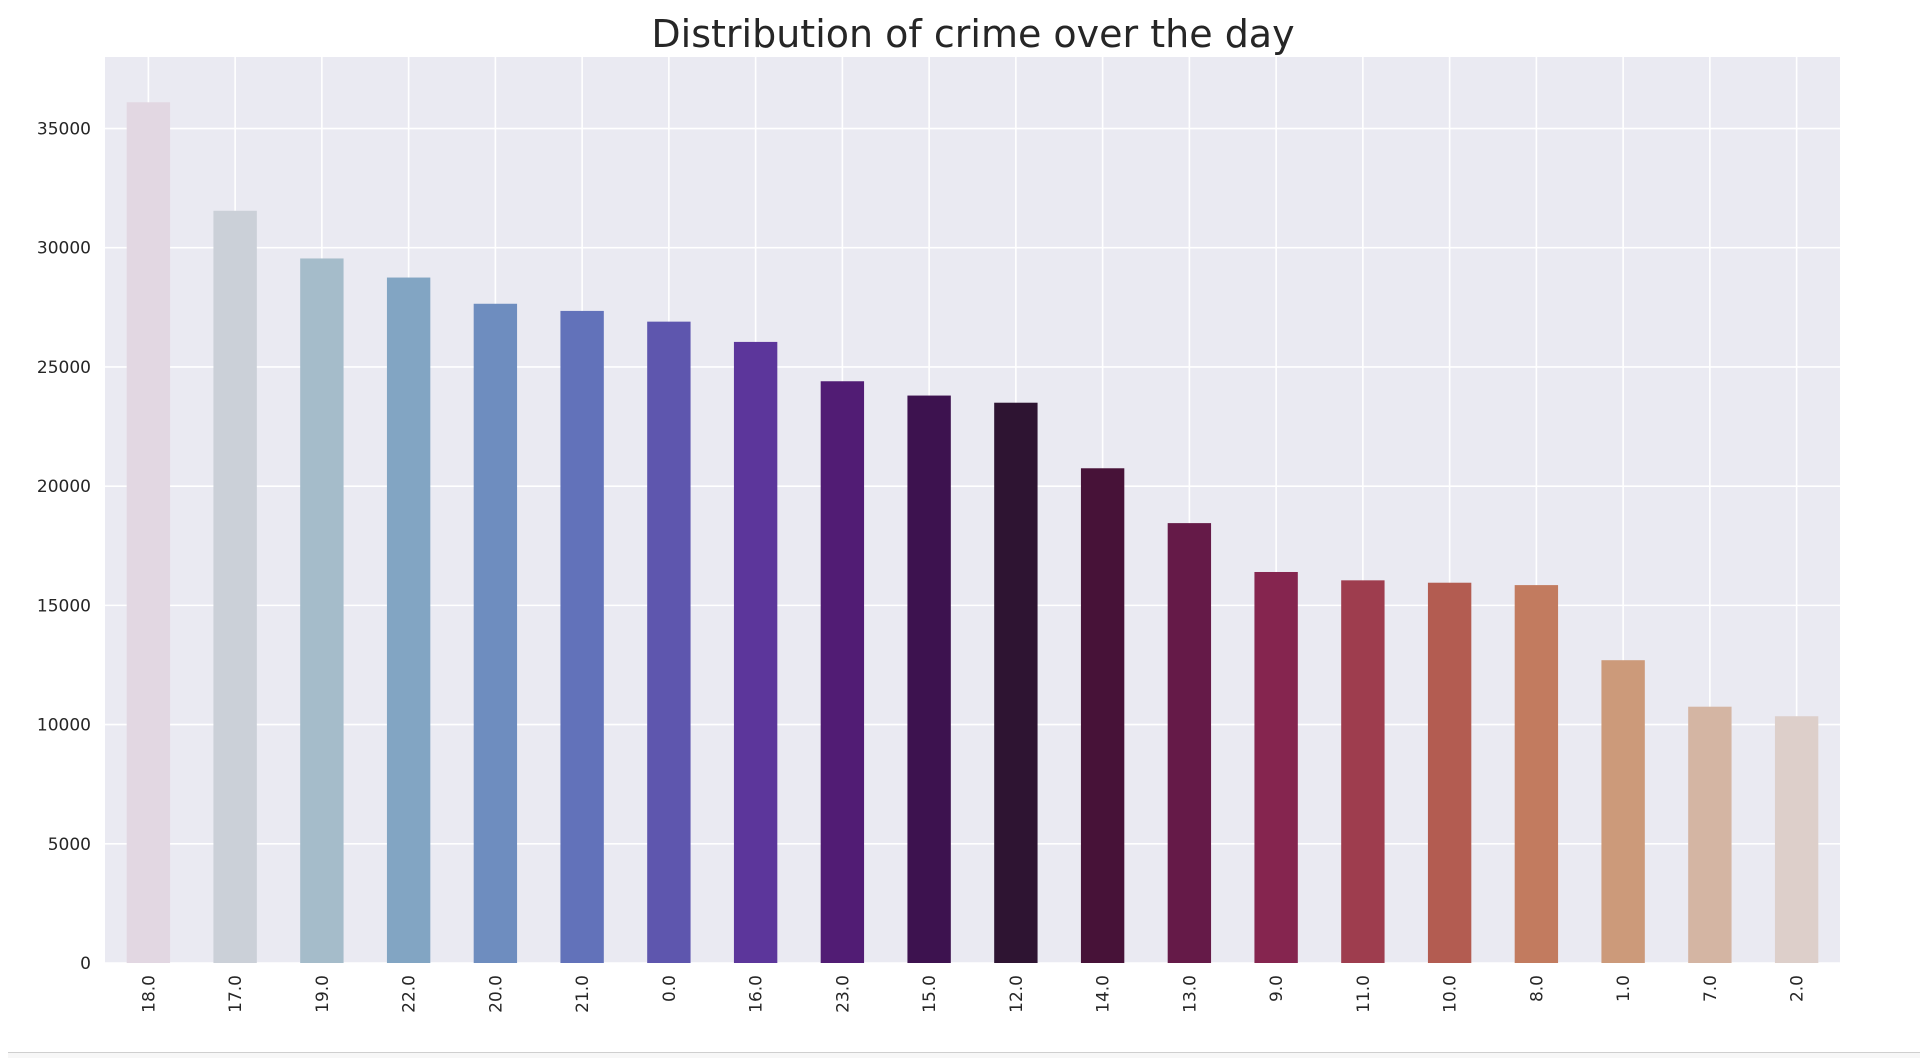  Describe the element at coordinates (930, 994) in the screenshot. I see `x-tick-label: 15.0` at that location.